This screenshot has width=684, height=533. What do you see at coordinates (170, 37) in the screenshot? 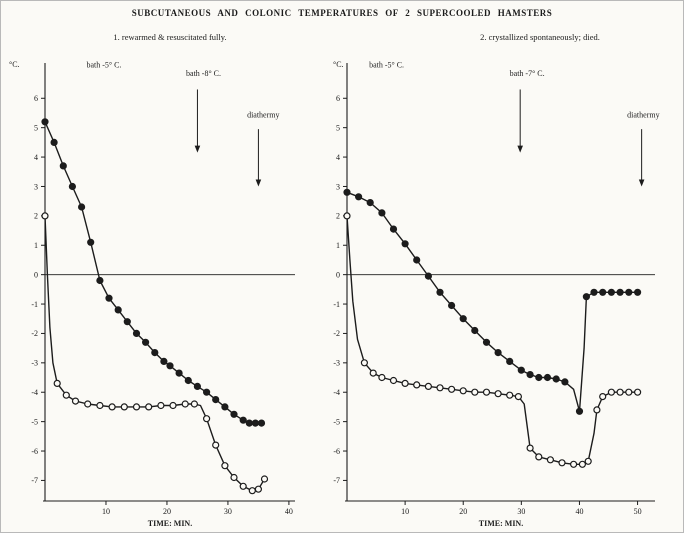
I see `left-chart-subtitle: 1. rewarmed & resuscitated fully.` at bounding box center [170, 37].